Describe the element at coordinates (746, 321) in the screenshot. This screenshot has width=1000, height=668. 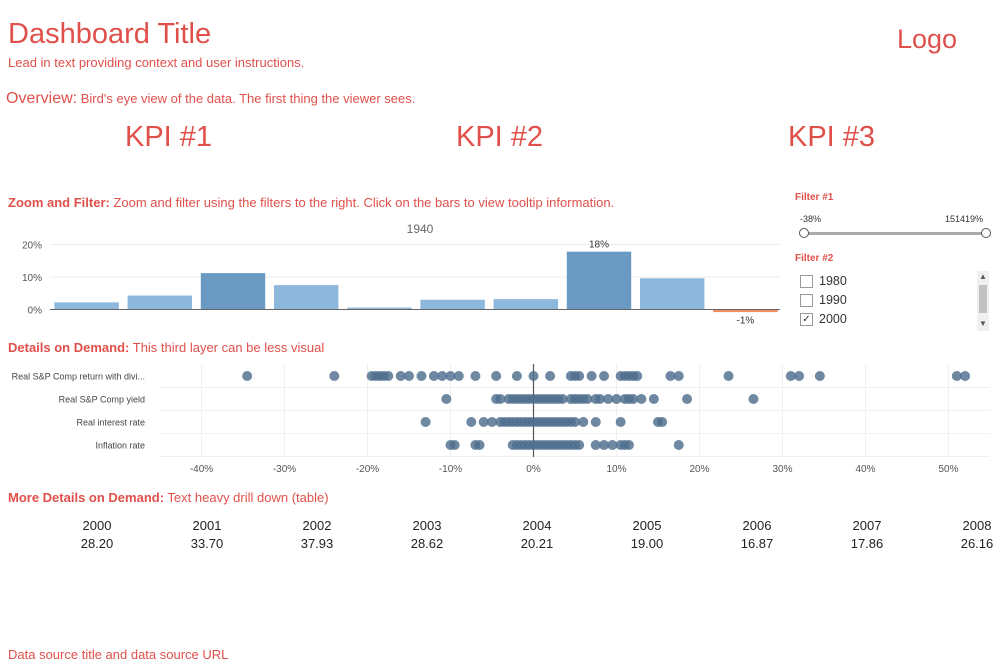
I see `bar-data-label: -1%` at that location.